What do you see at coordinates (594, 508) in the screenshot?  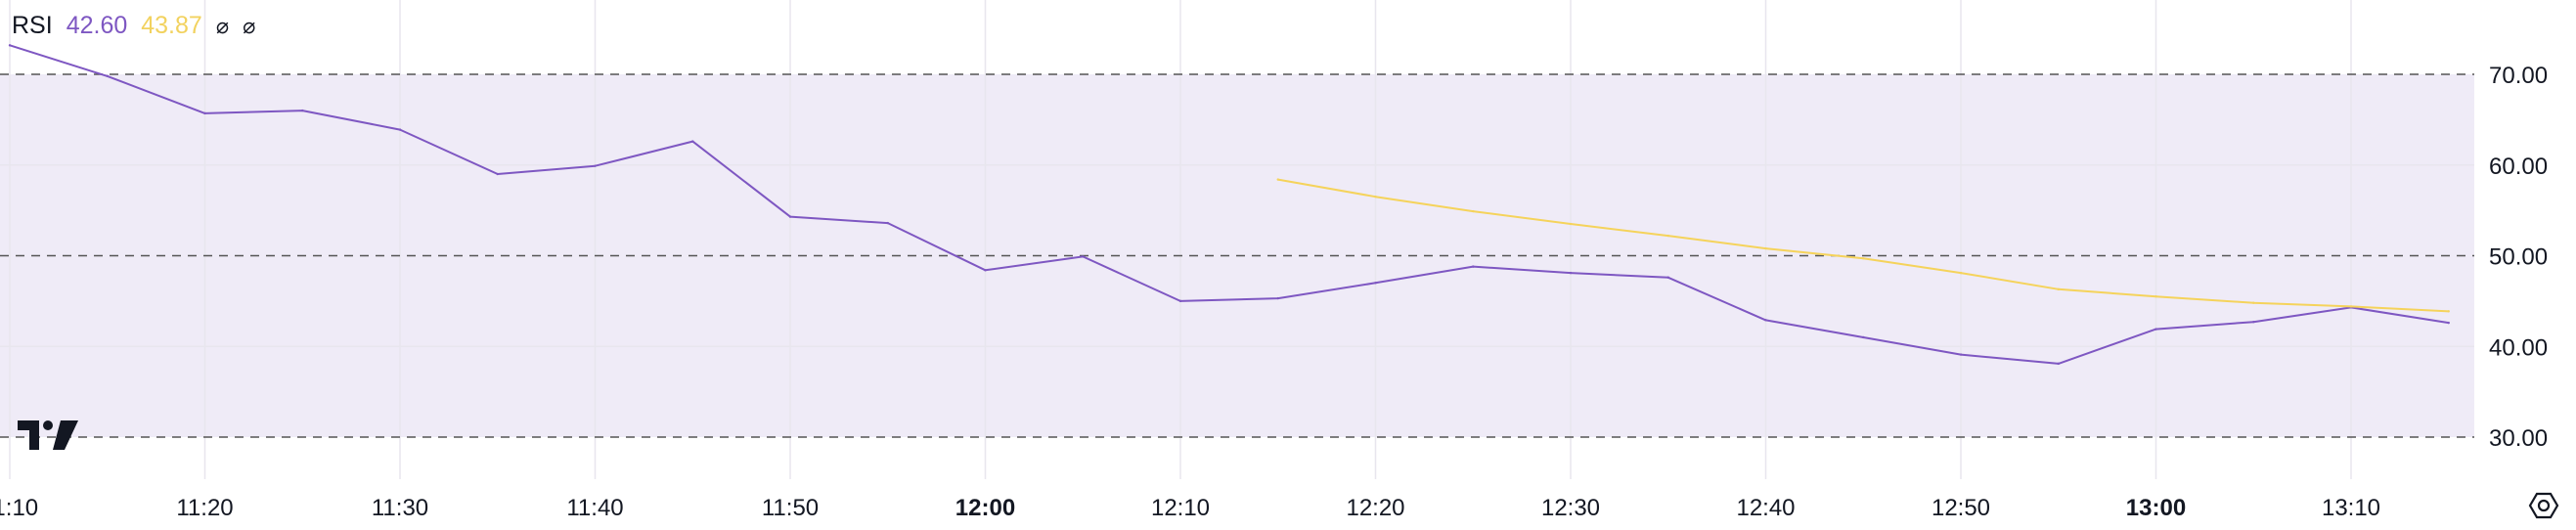 I see `x-tick-label: 11:40` at bounding box center [594, 508].